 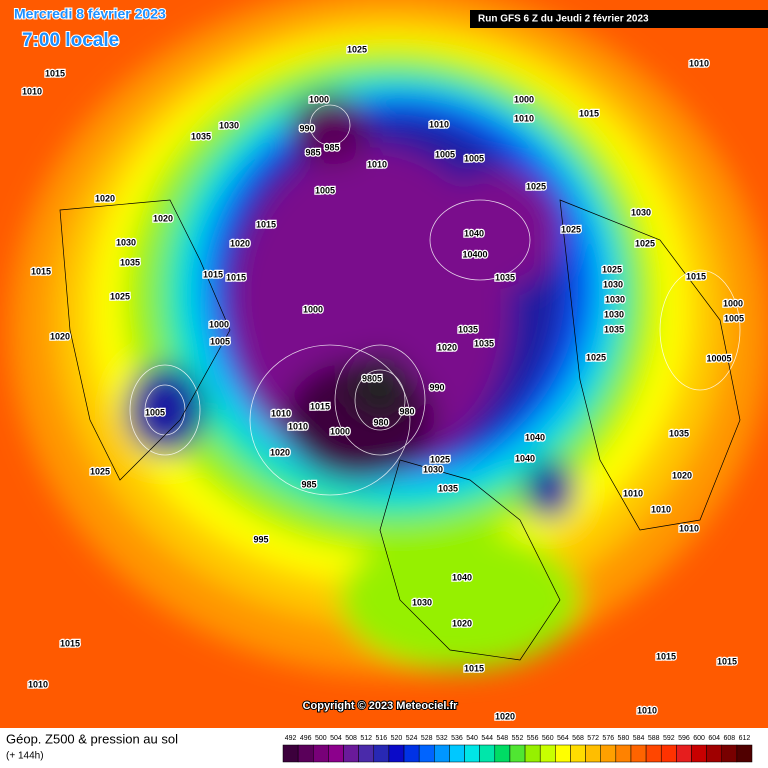 I want to click on scale-label: 496, so click(x=306, y=738).